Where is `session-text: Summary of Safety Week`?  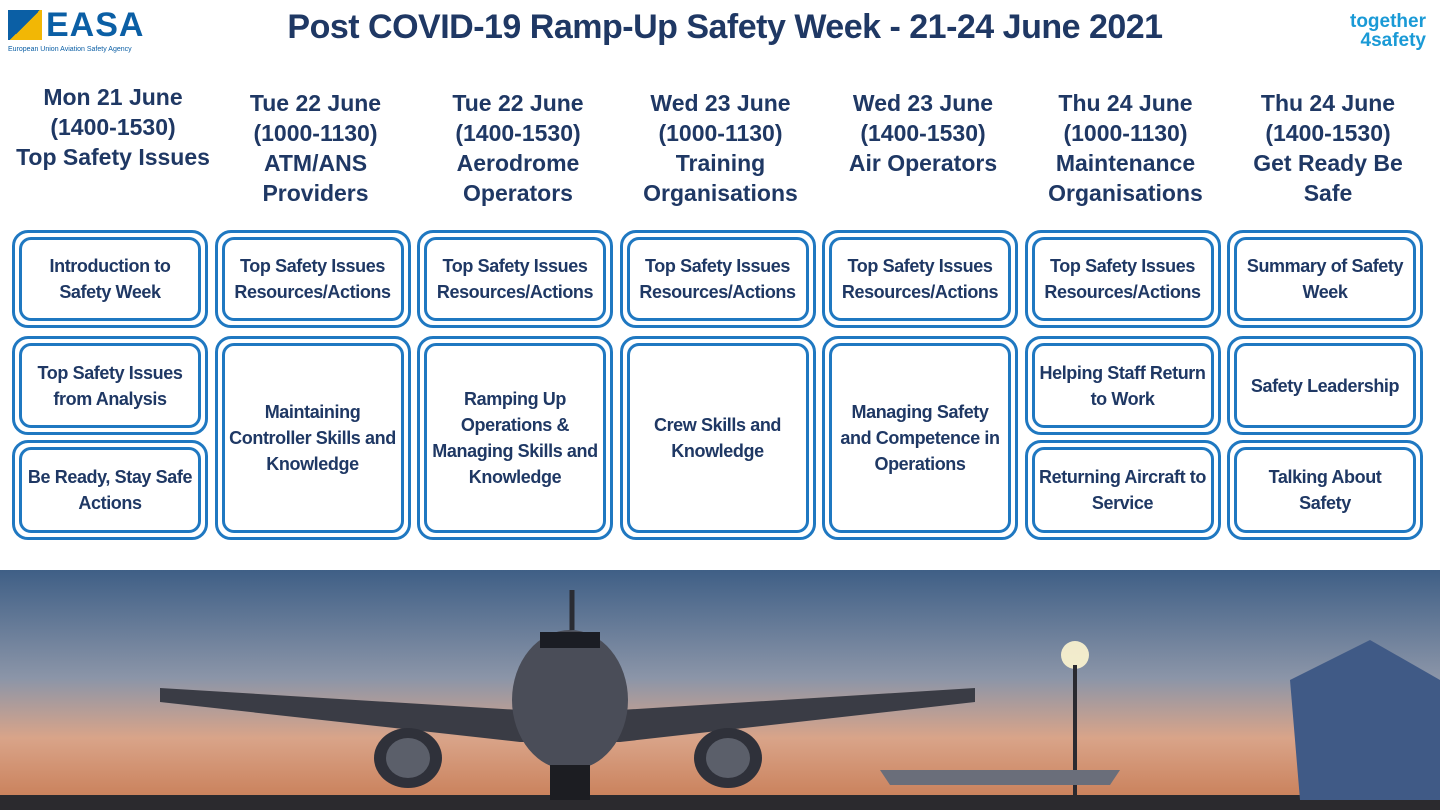
session-text: Summary of Safety Week is located at coordinates (1325, 279).